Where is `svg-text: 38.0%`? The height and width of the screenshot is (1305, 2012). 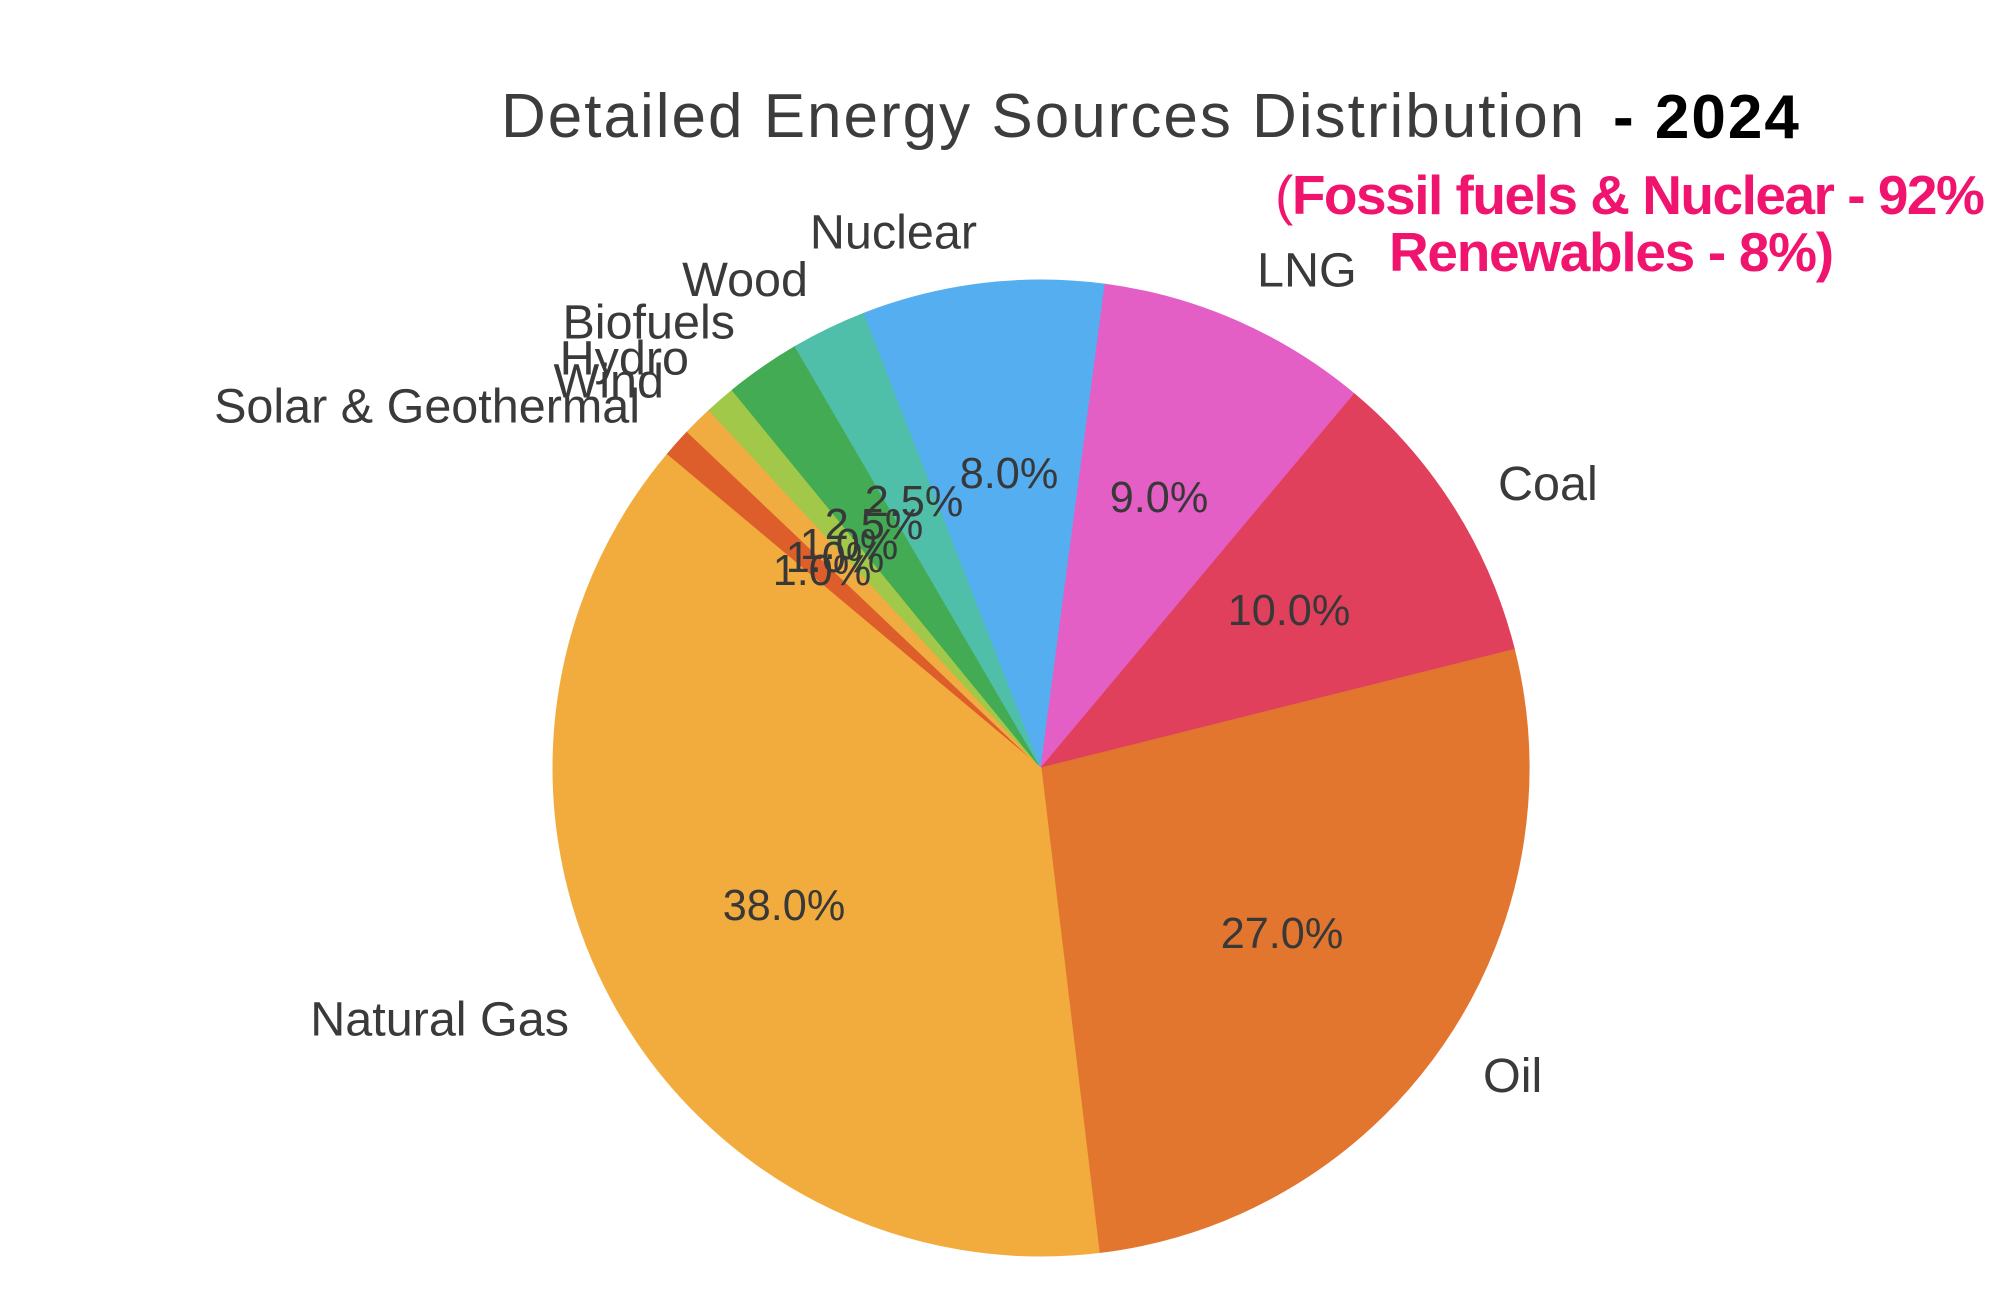 svg-text: 38.0% is located at coordinates (784, 906).